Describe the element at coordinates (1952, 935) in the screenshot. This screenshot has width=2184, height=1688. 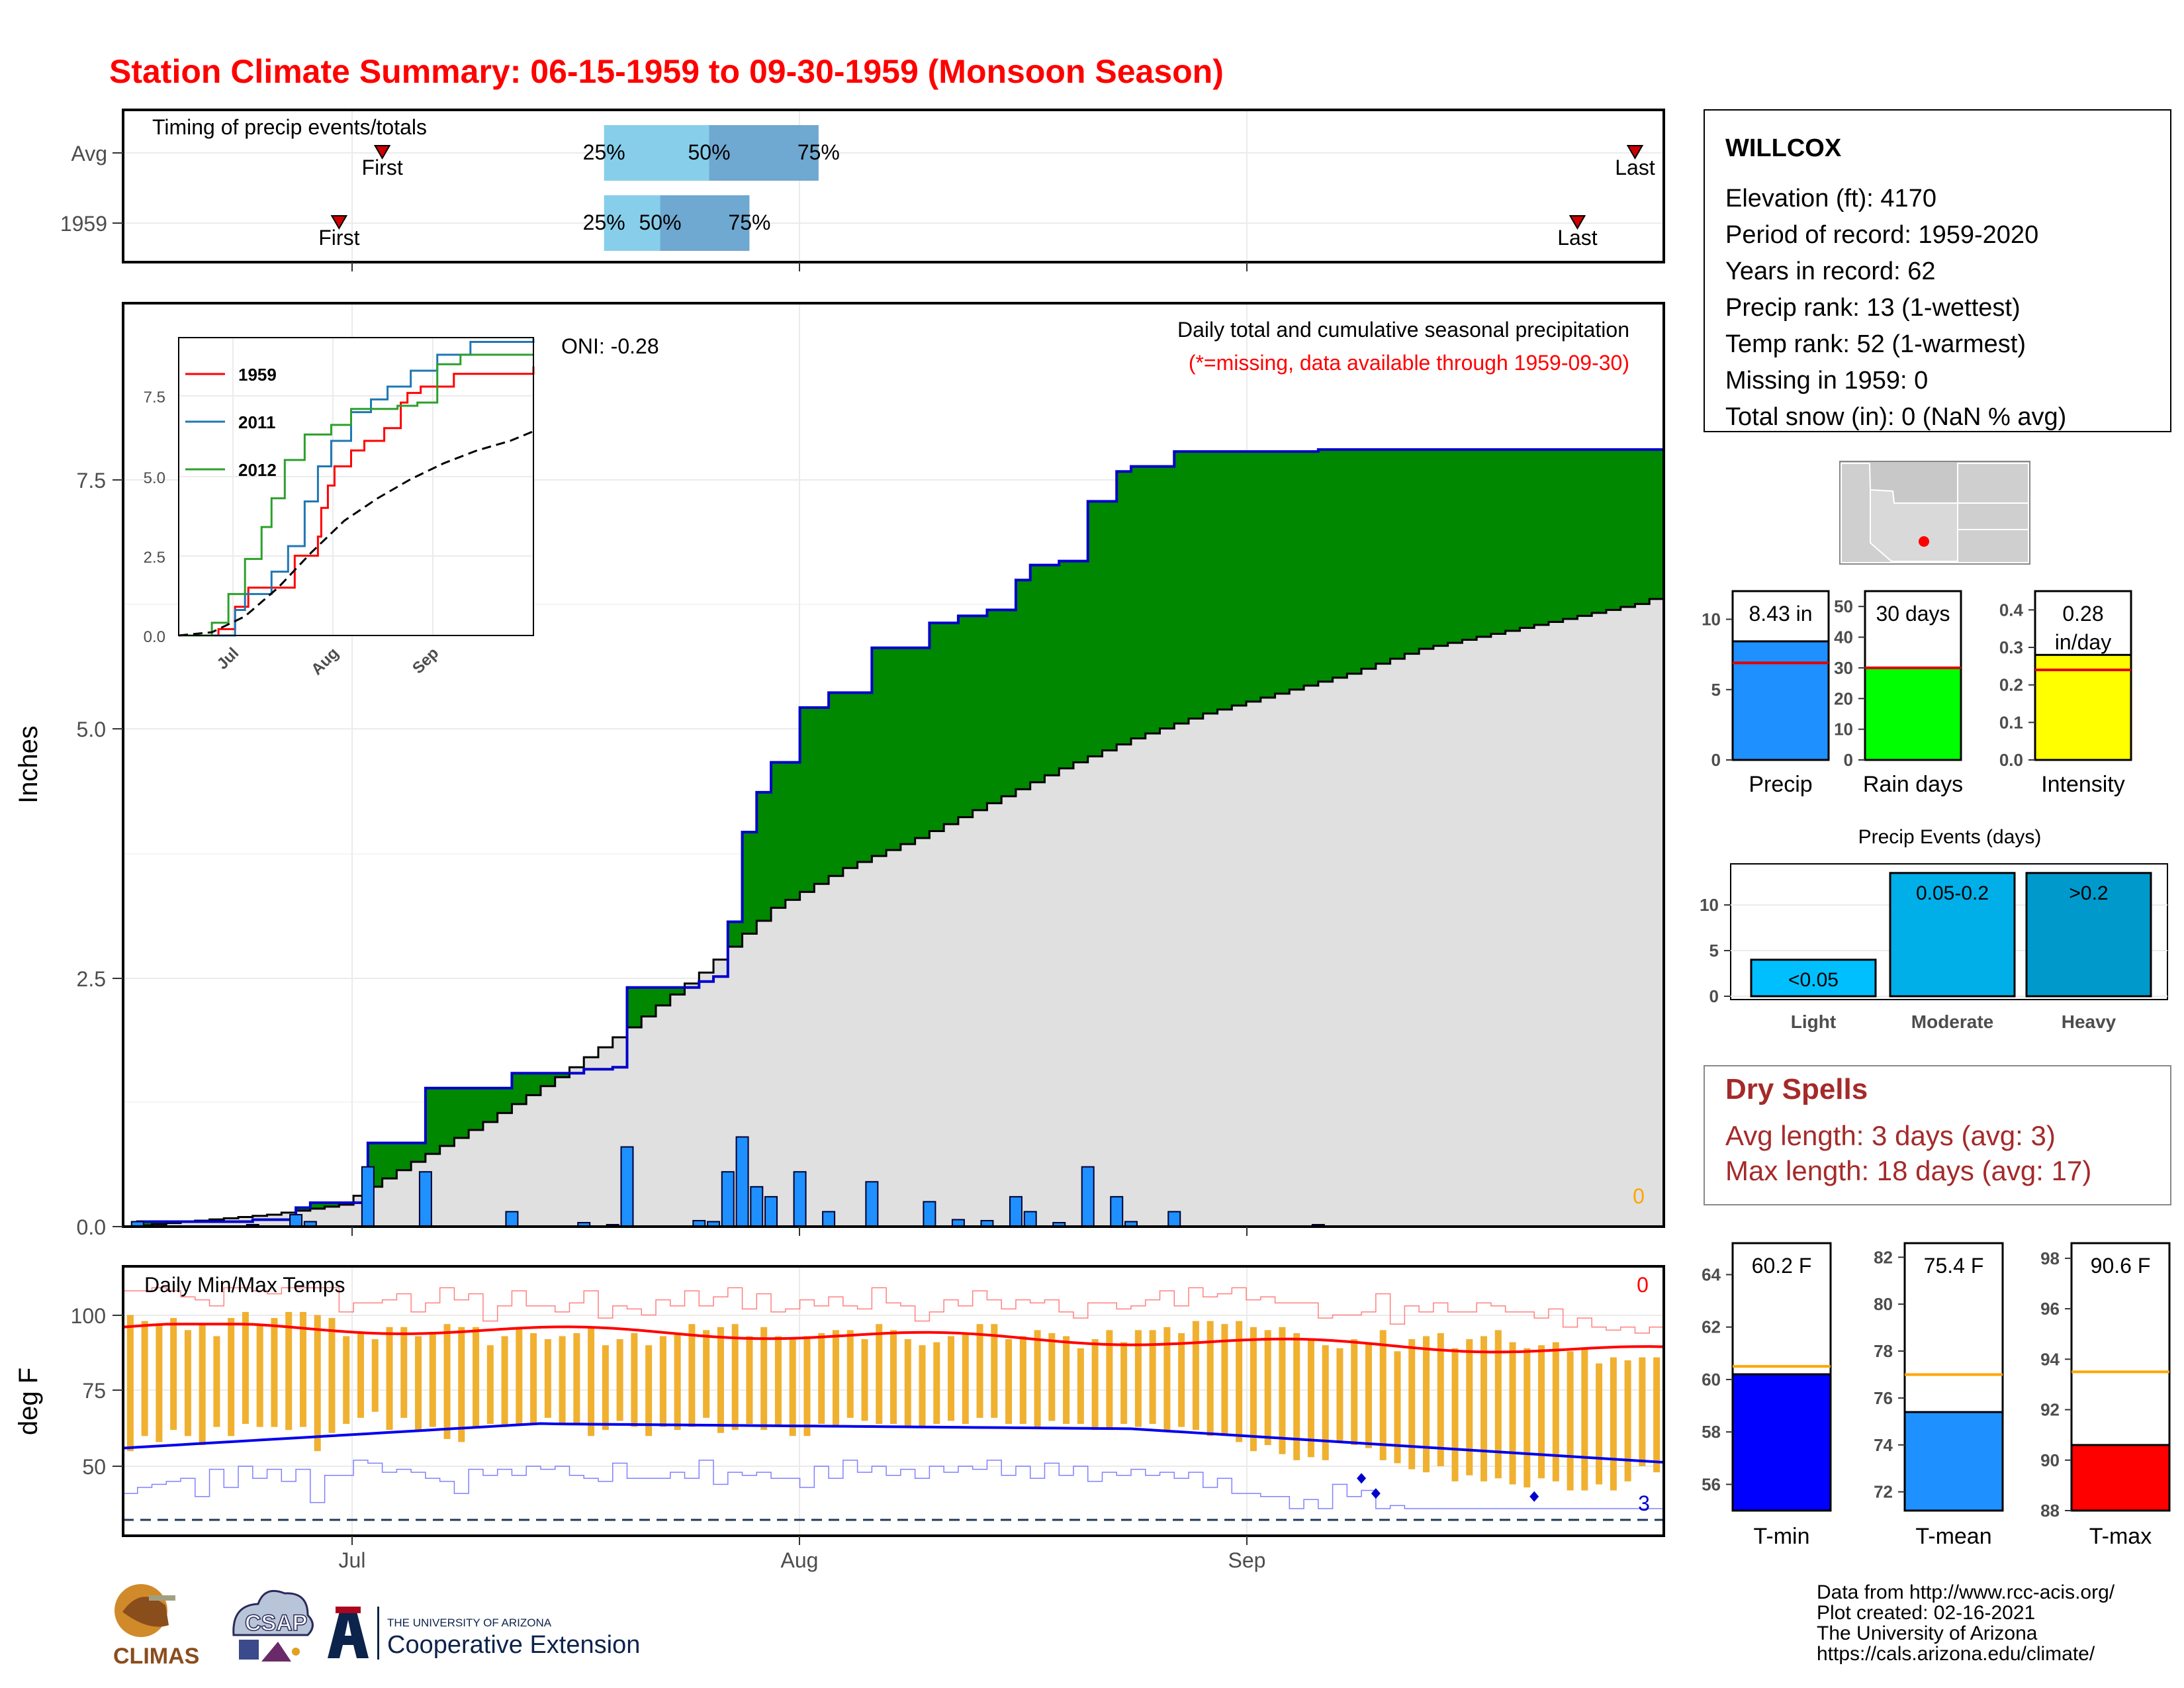
I see `event-bar-moderate` at that location.